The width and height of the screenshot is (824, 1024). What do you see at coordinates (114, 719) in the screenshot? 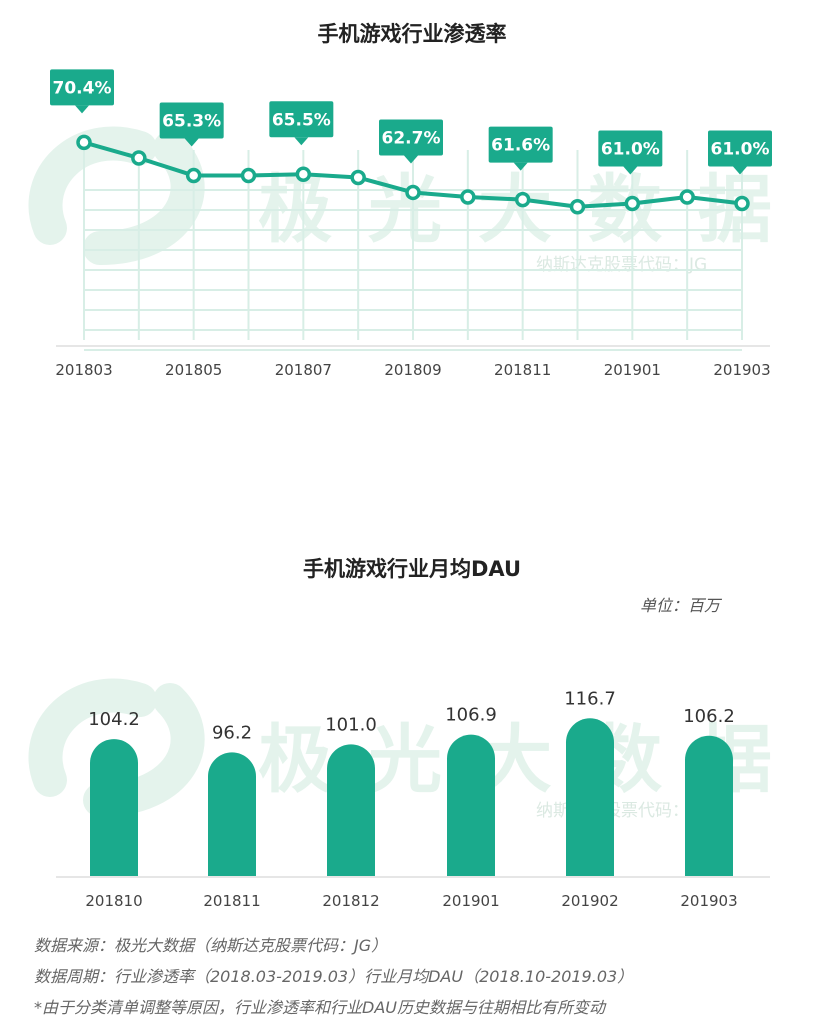
I see `bar-value-label: 104.2` at bounding box center [114, 719].